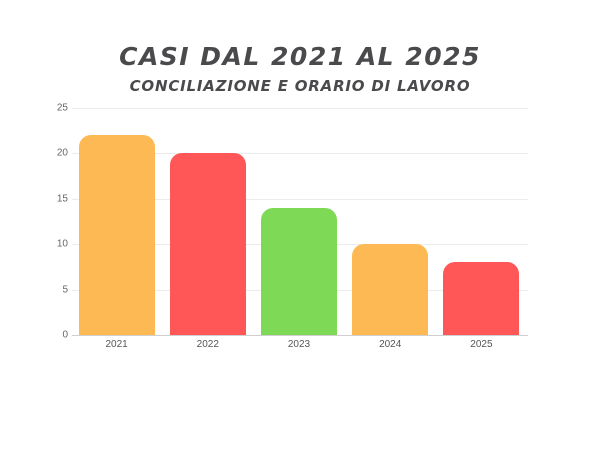 The image size is (600, 450). Describe the element at coordinates (62, 108) in the screenshot. I see `y-tick: 25` at that location.